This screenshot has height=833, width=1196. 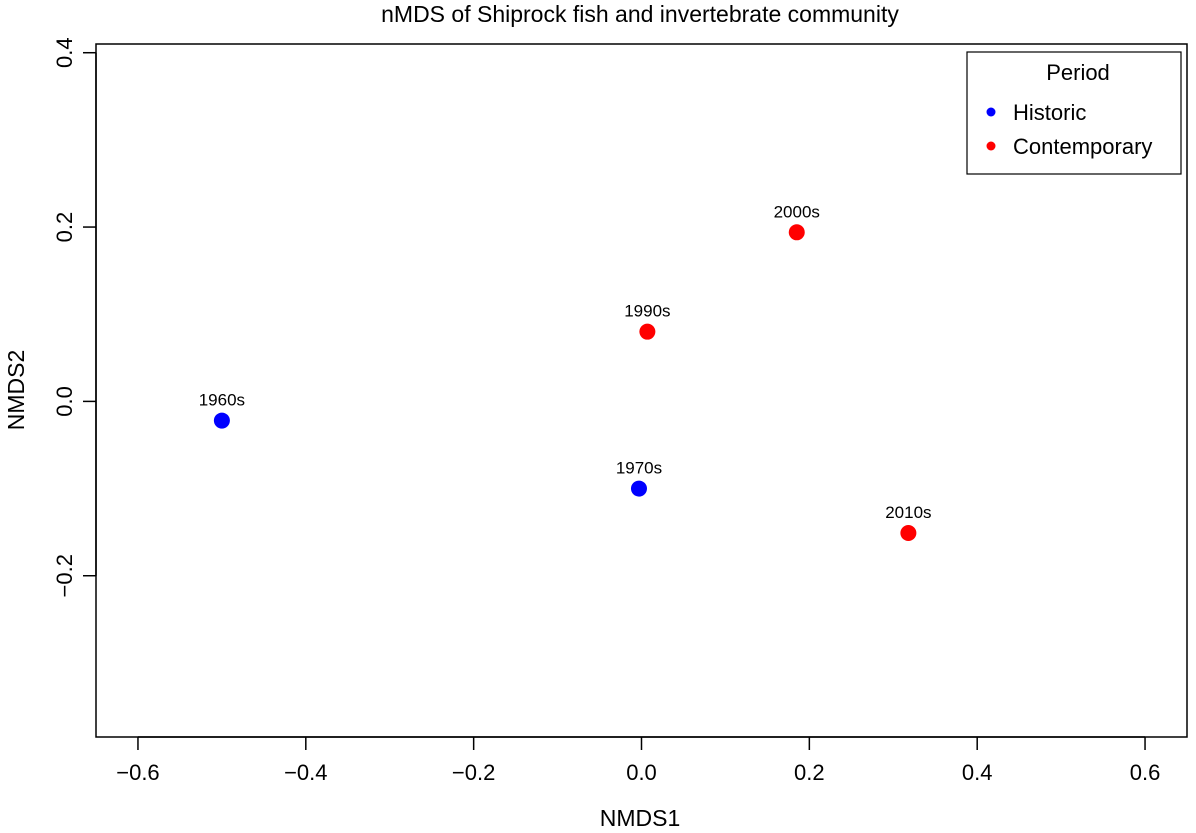 I want to click on legend-entries: Historic Contemporary, so click(x=1069, y=129).